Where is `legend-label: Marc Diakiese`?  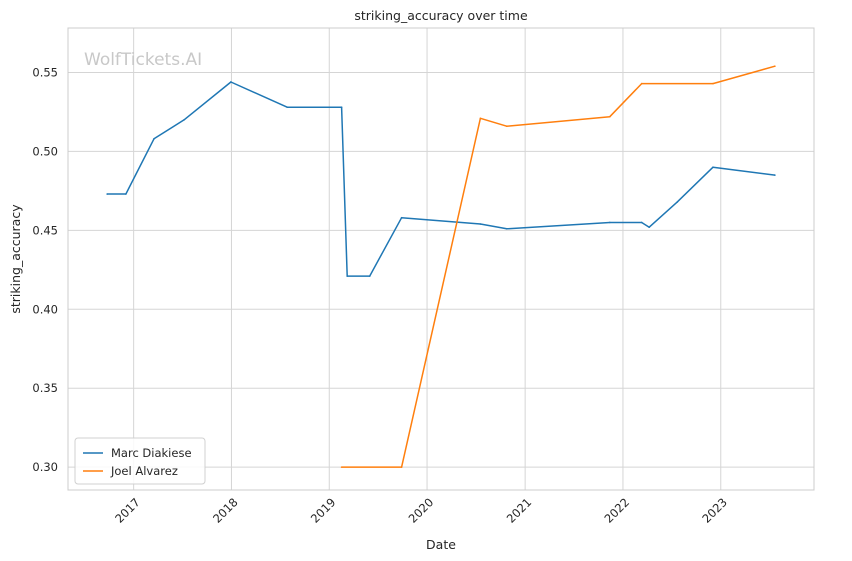 legend-label: Marc Diakiese is located at coordinates (151, 453).